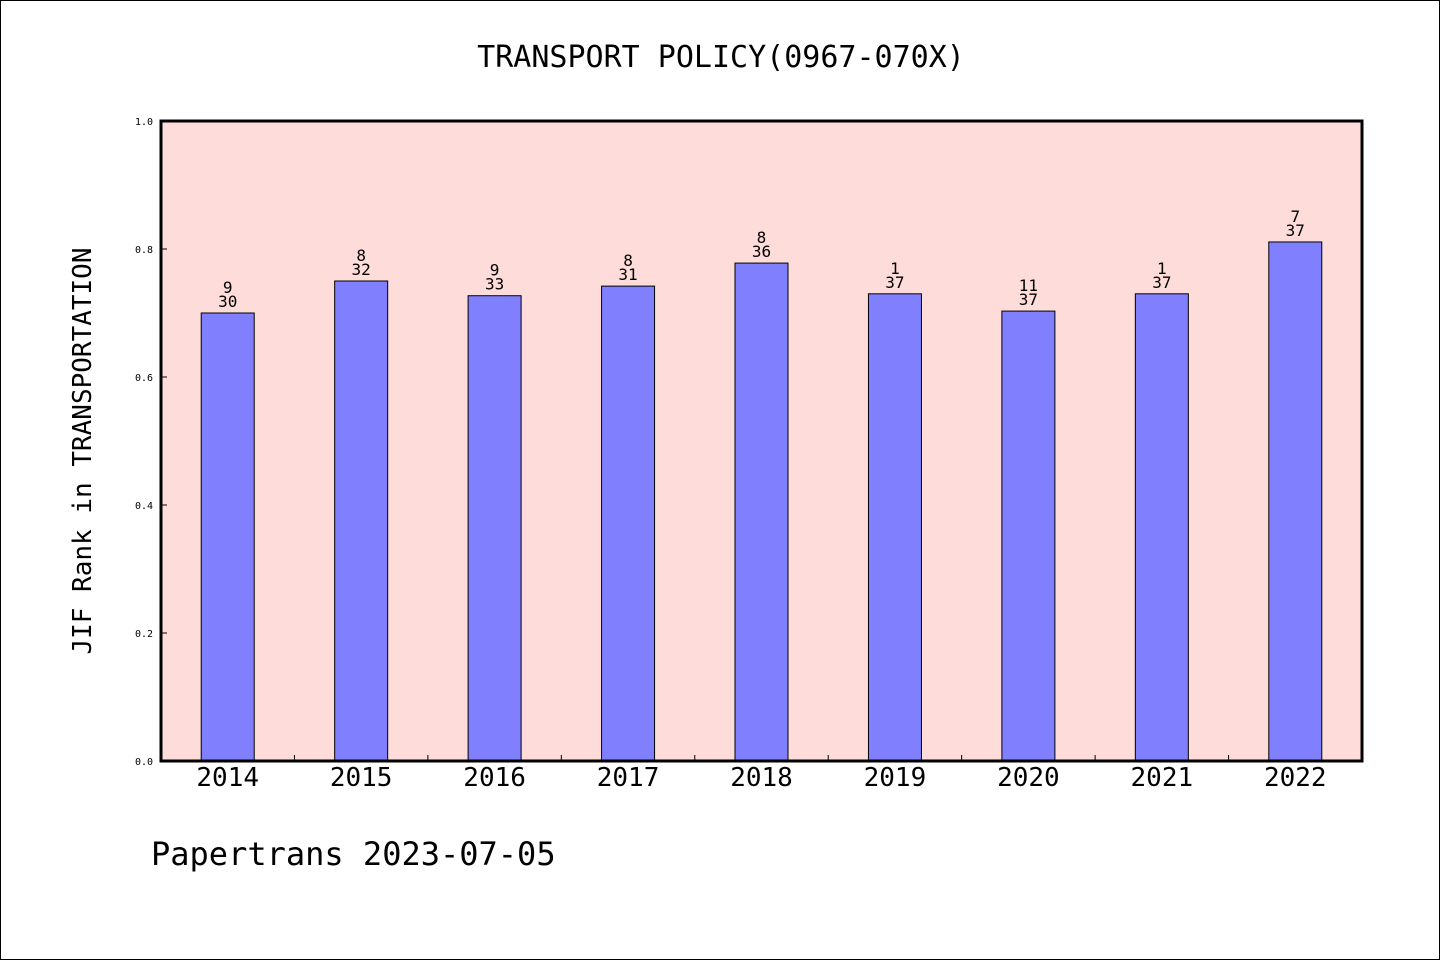 This screenshot has width=1440, height=961. I want to click on bar-2015, so click(361, 521).